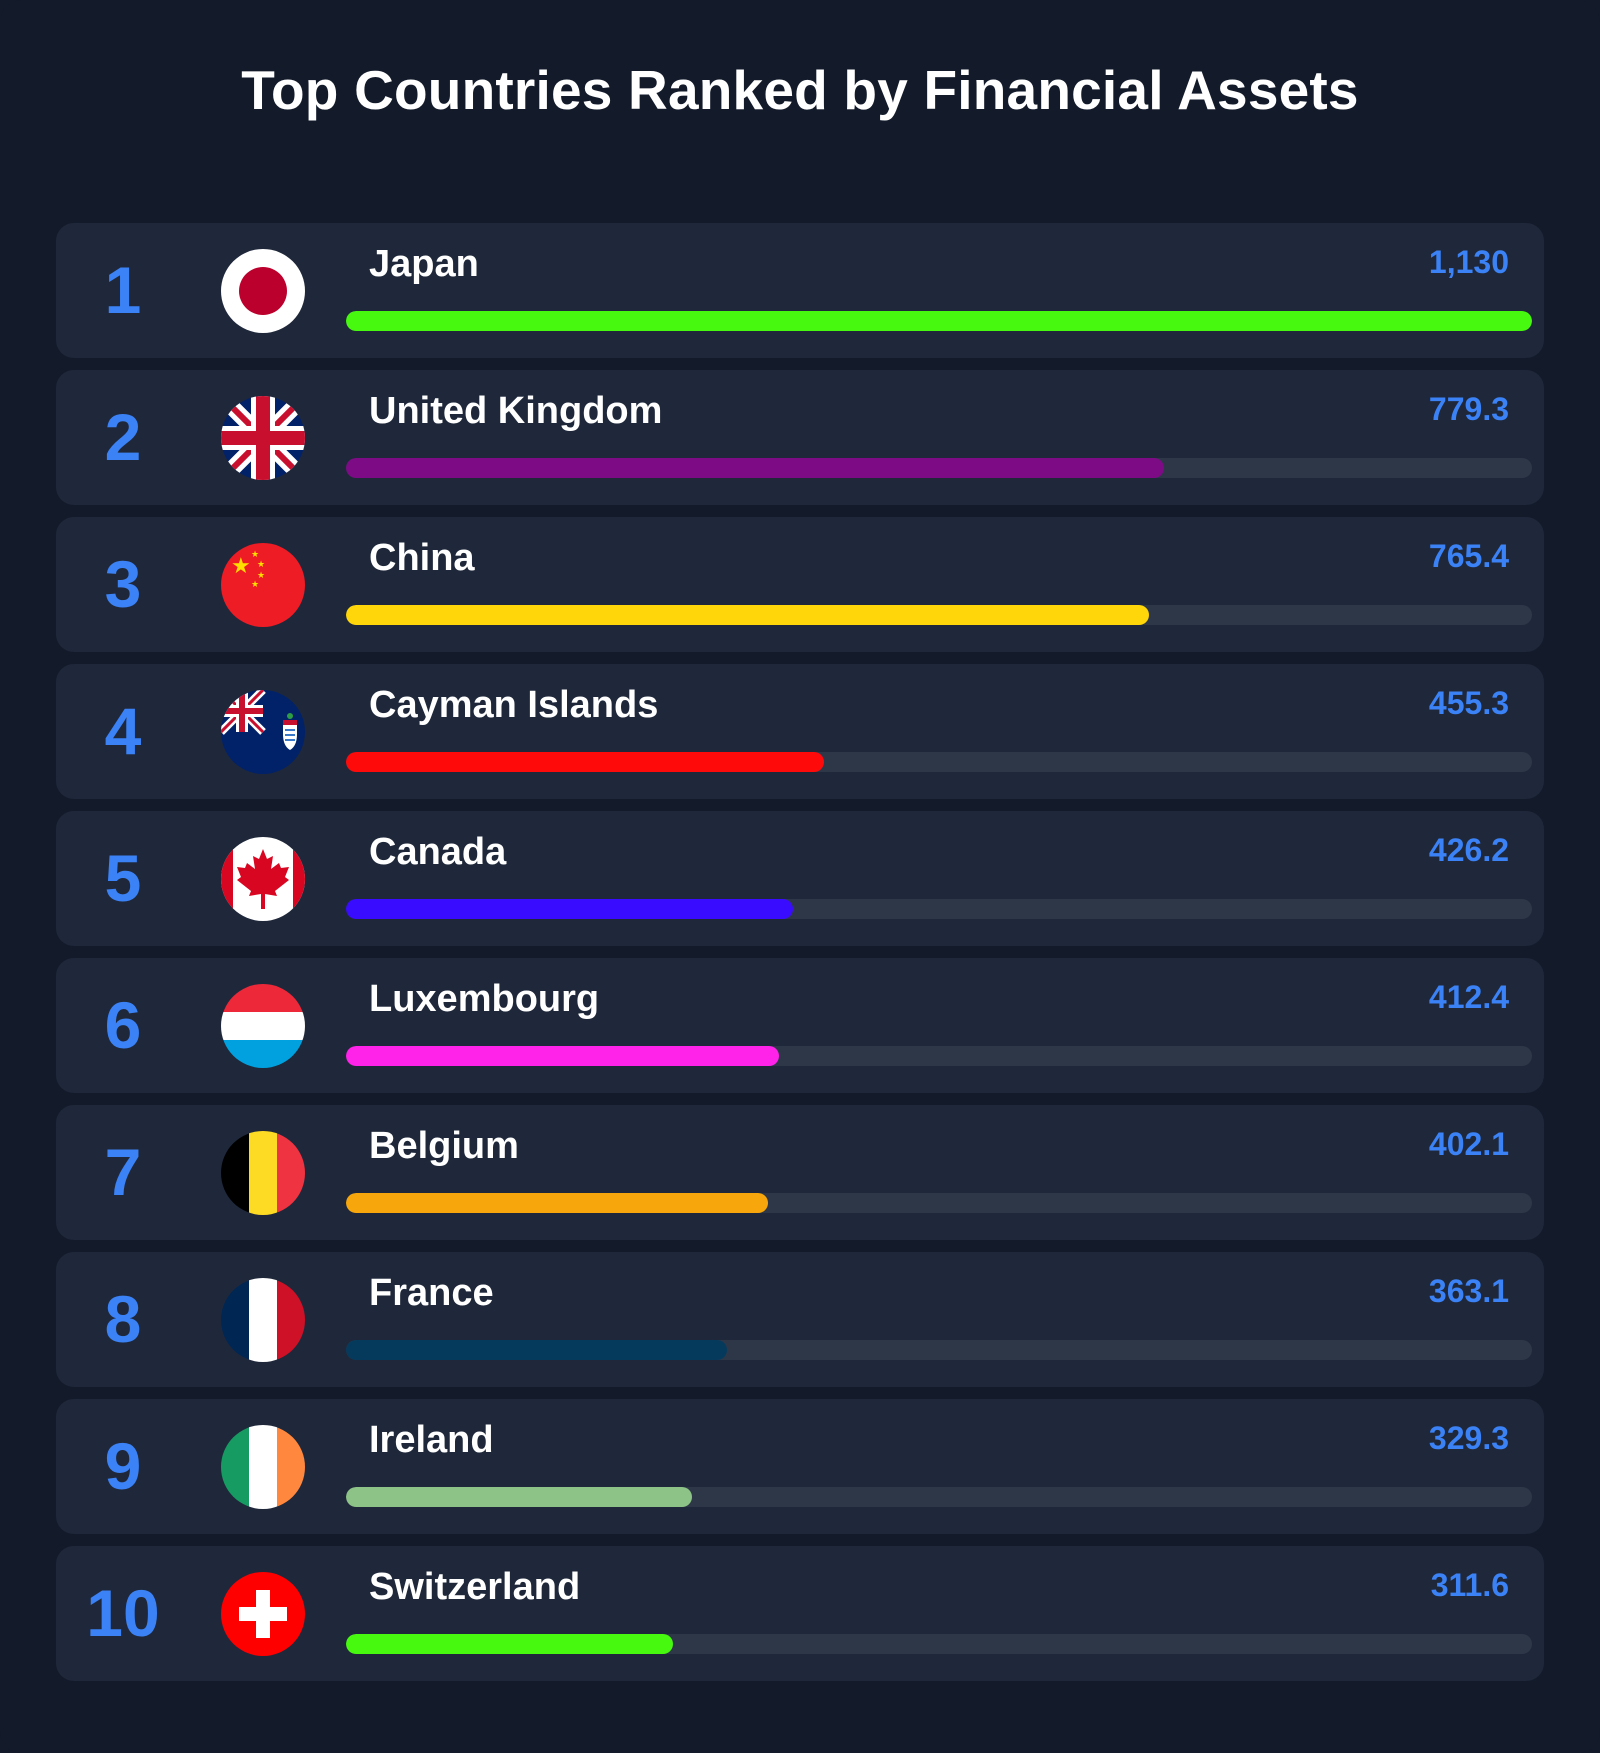 This screenshot has height=1753, width=1600. Describe the element at coordinates (800, 584) in the screenshot. I see `ranking-row: 3 ★ ★ ★ ★ ★ China 765.4` at that location.